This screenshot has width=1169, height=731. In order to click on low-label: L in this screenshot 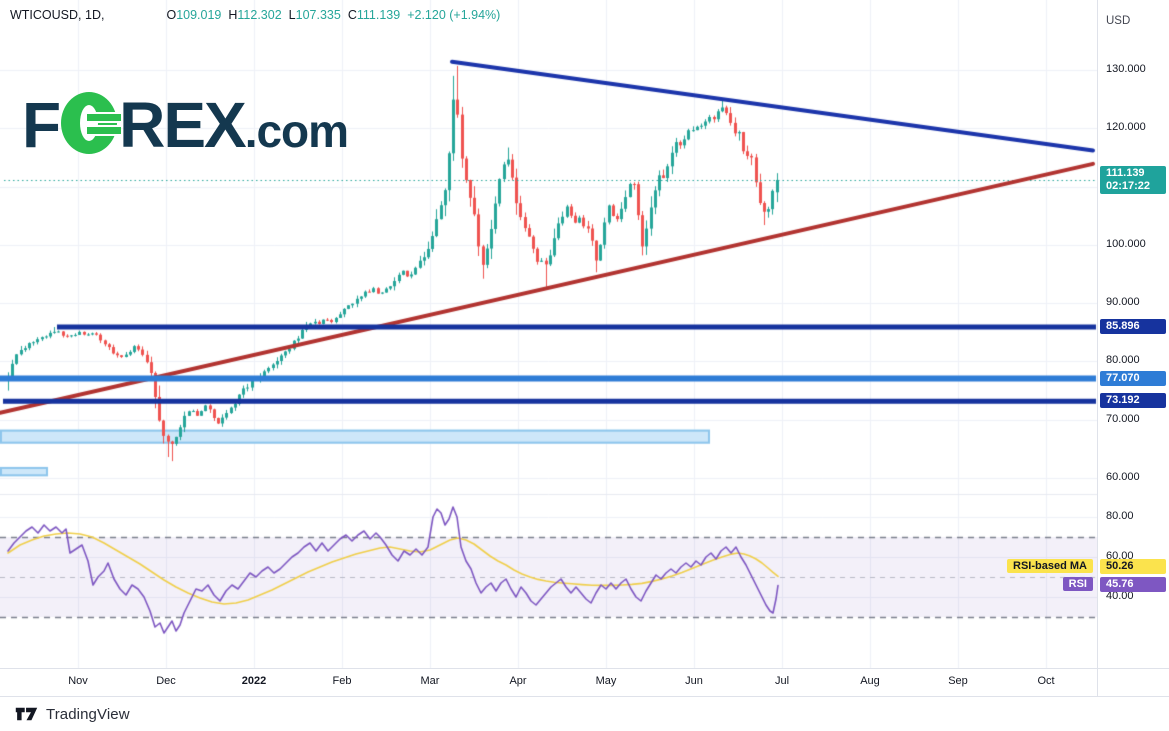, I will do `click(292, 15)`.